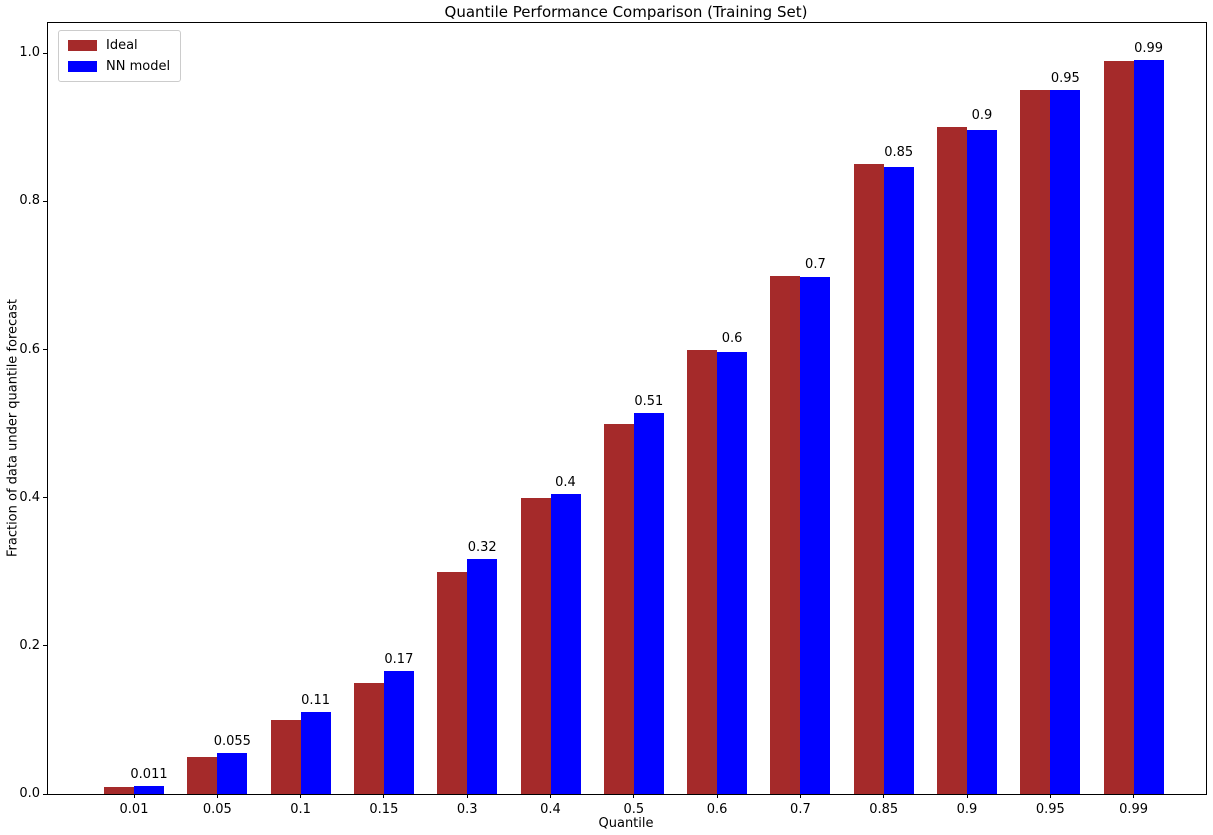  What do you see at coordinates (232, 741) in the screenshot?
I see `bar-value-label: 0.055` at bounding box center [232, 741].